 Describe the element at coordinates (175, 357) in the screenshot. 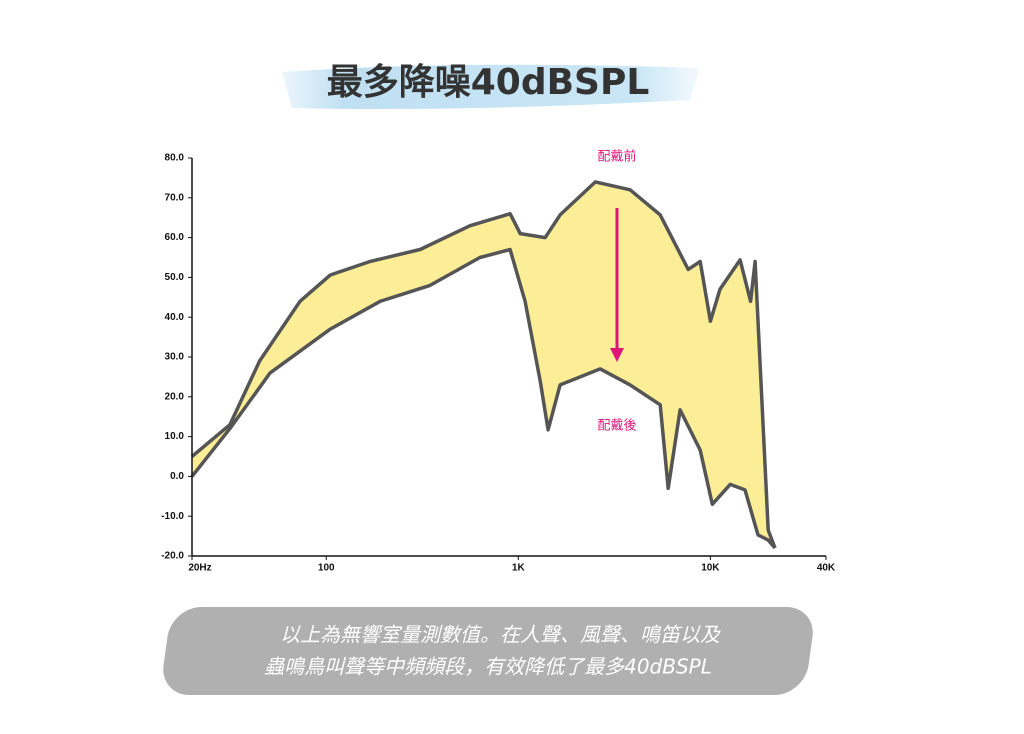

I see `y-tick-label: 30.0` at that location.